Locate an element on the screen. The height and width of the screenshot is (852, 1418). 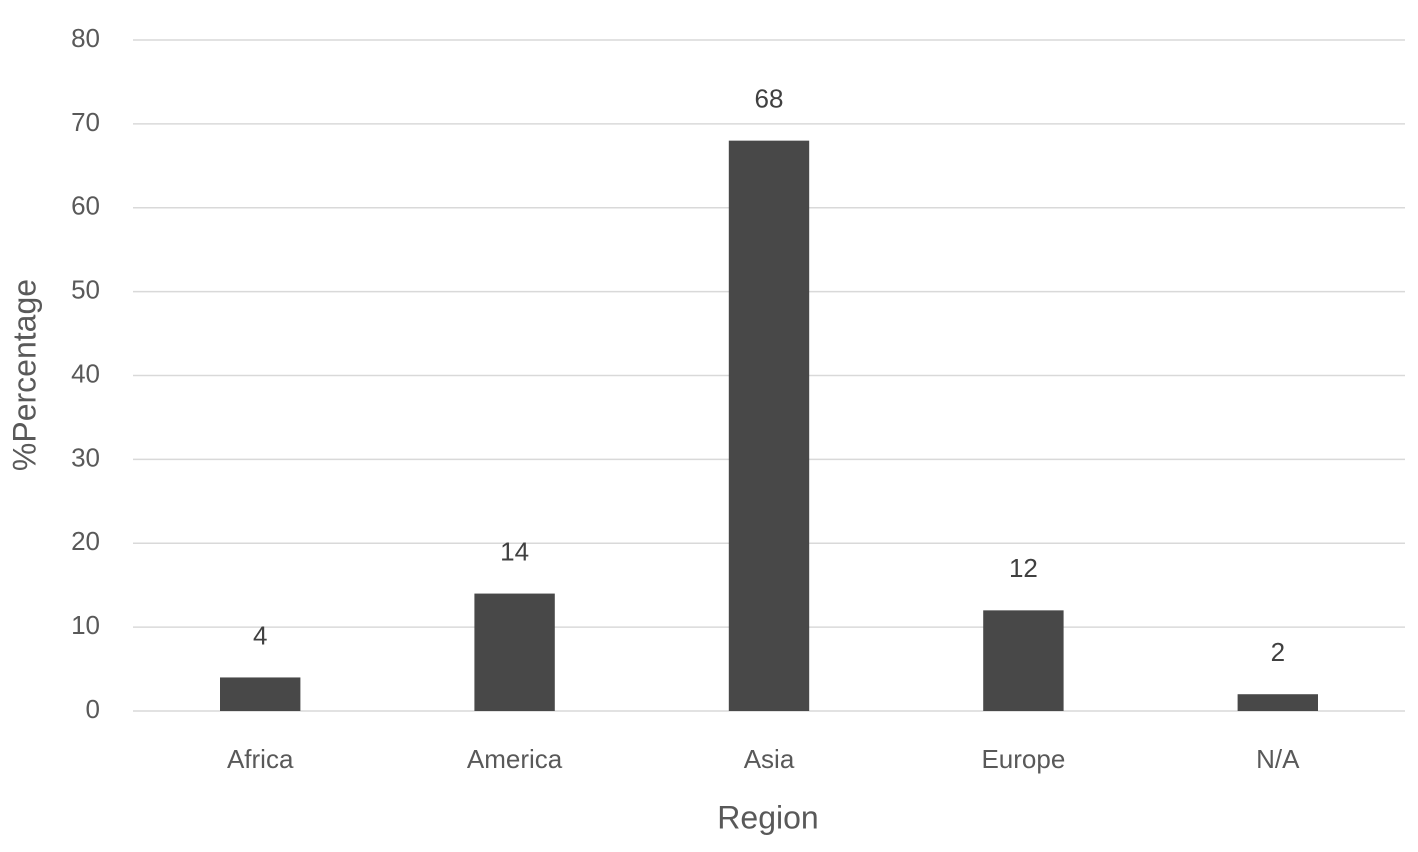
y-tick-label: 80 is located at coordinates (85, 38).